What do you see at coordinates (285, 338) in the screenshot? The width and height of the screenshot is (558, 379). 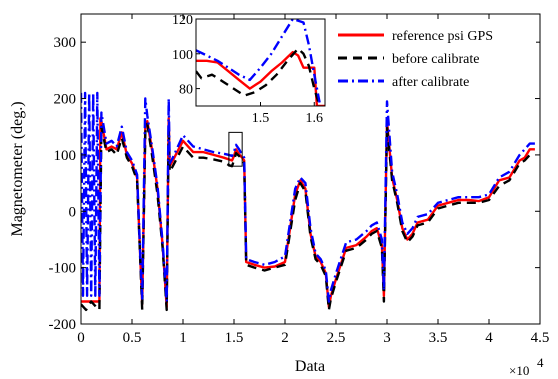 I see `x-tick-label: 2` at bounding box center [285, 338].